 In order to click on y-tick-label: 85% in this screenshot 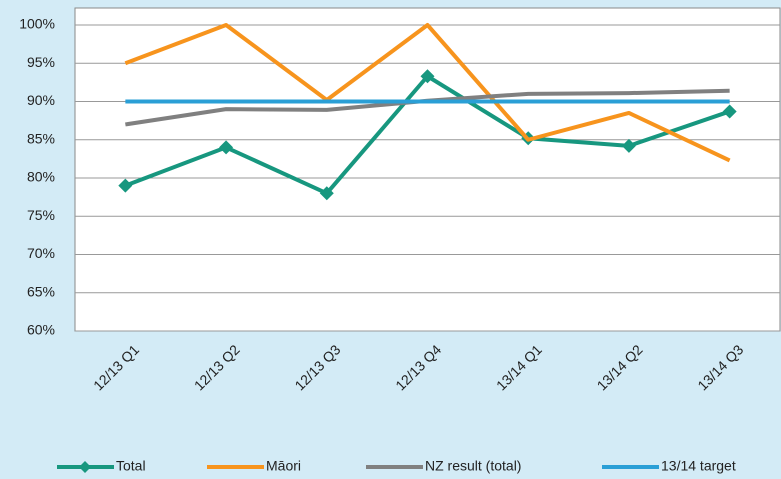, I will do `click(41, 138)`.